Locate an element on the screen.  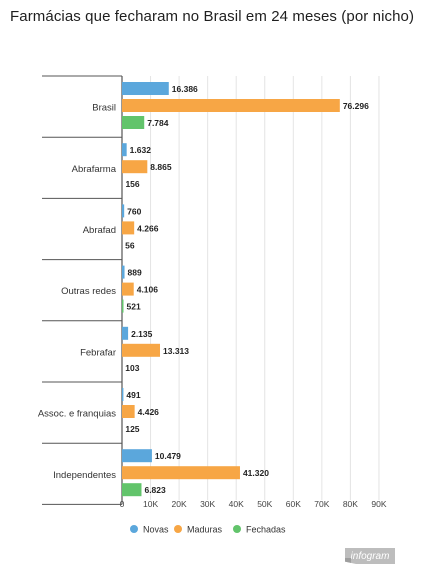
data-label: 156 is located at coordinates (132, 184).